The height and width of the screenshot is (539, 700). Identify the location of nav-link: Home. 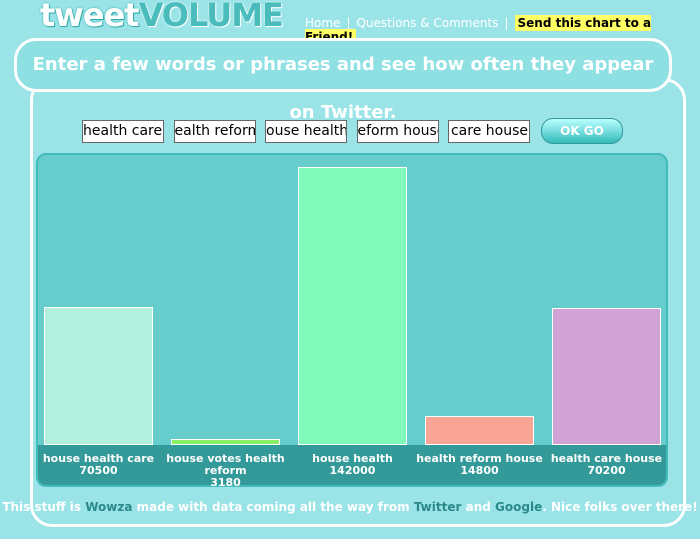
(323, 23).